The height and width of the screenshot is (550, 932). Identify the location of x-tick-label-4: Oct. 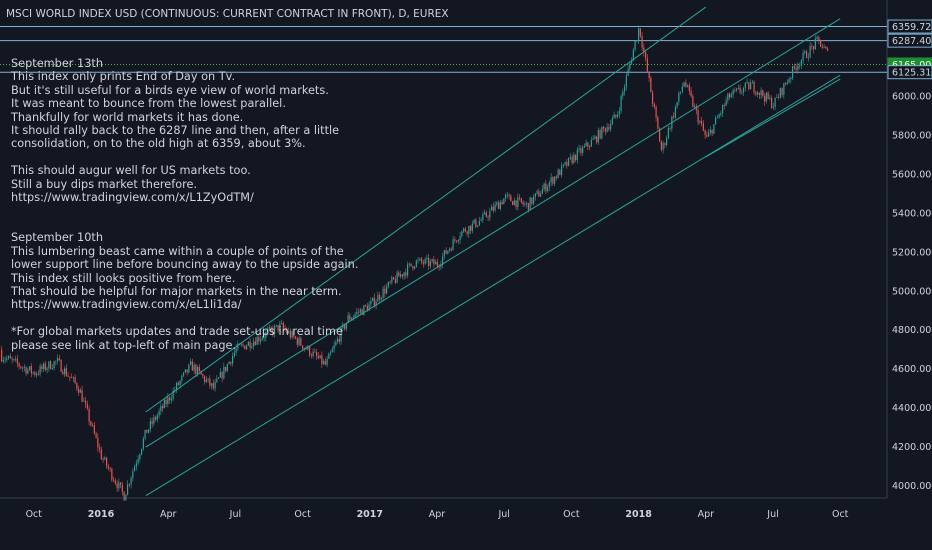
(302, 514).